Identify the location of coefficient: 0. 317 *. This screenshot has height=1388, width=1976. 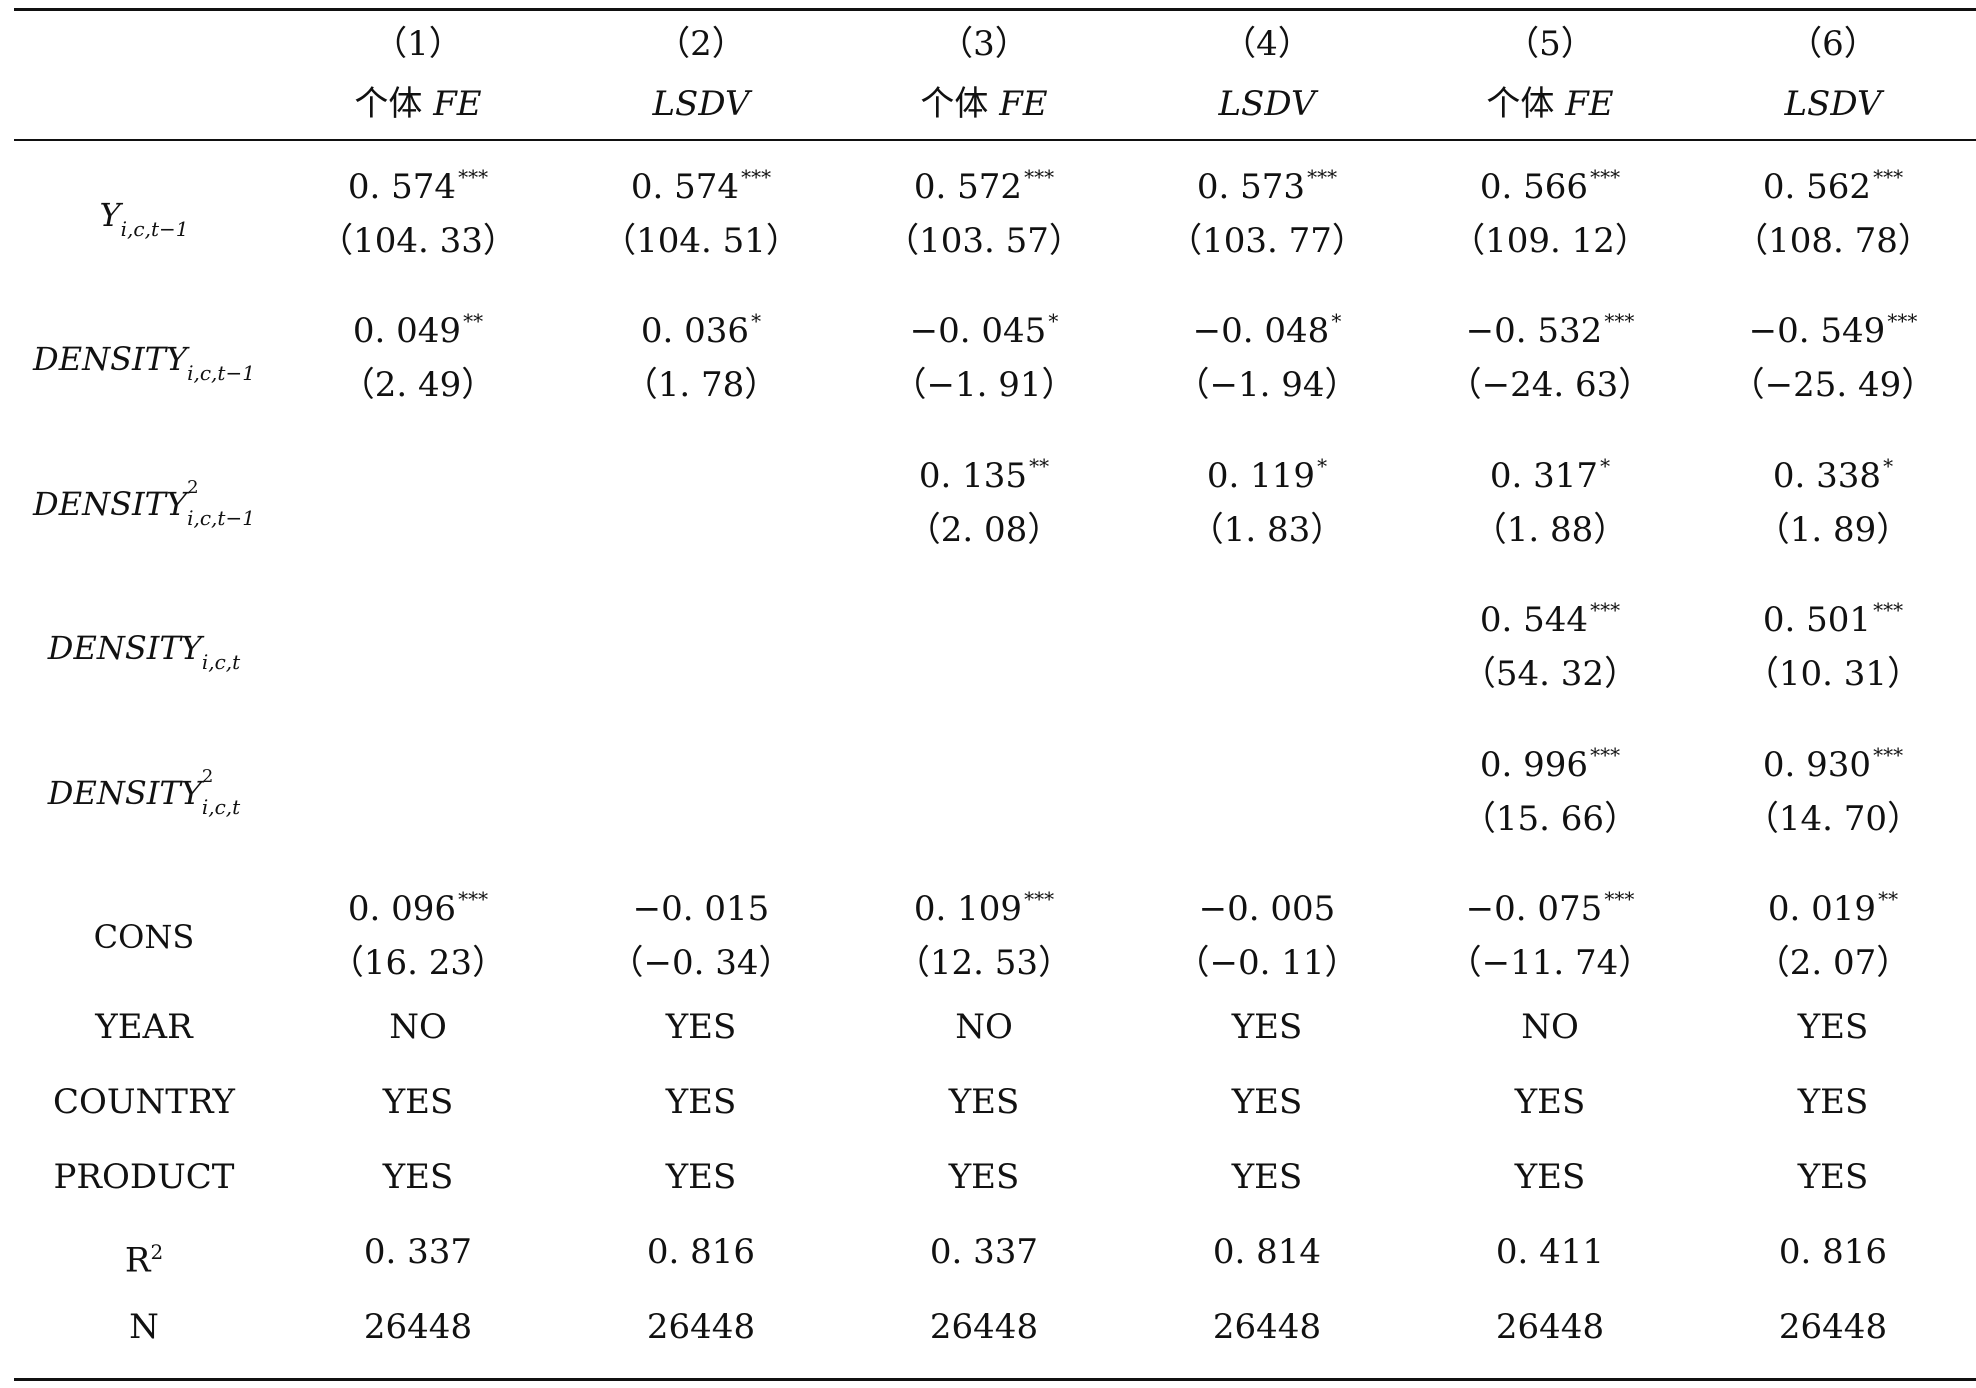
(1549, 477).